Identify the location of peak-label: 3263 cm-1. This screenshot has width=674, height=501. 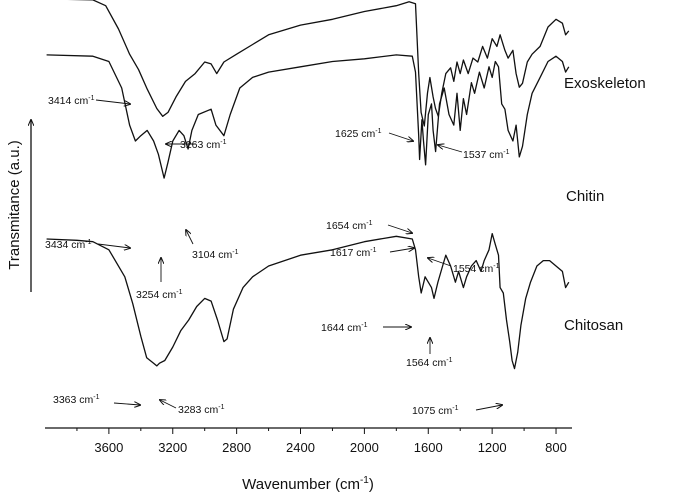
(203, 145).